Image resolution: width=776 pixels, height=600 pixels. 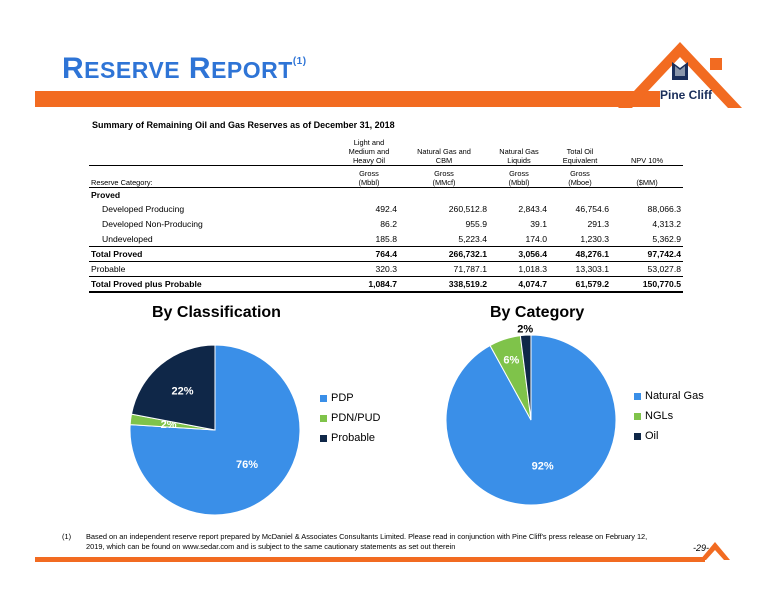 What do you see at coordinates (669, 396) in the screenshot?
I see `legend-item: Natural Gas` at bounding box center [669, 396].